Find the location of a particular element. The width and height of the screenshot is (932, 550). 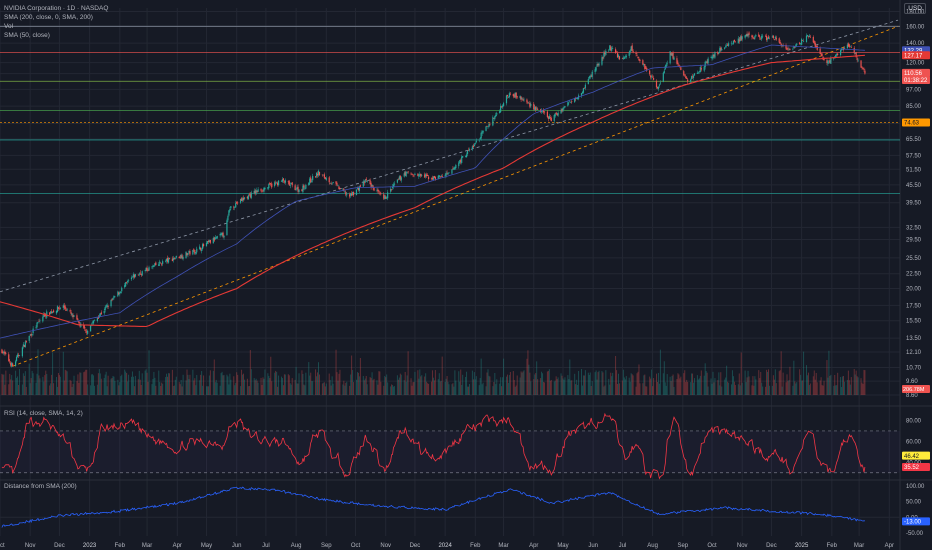

price-axis-tick: 9.60 is located at coordinates (912, 382).